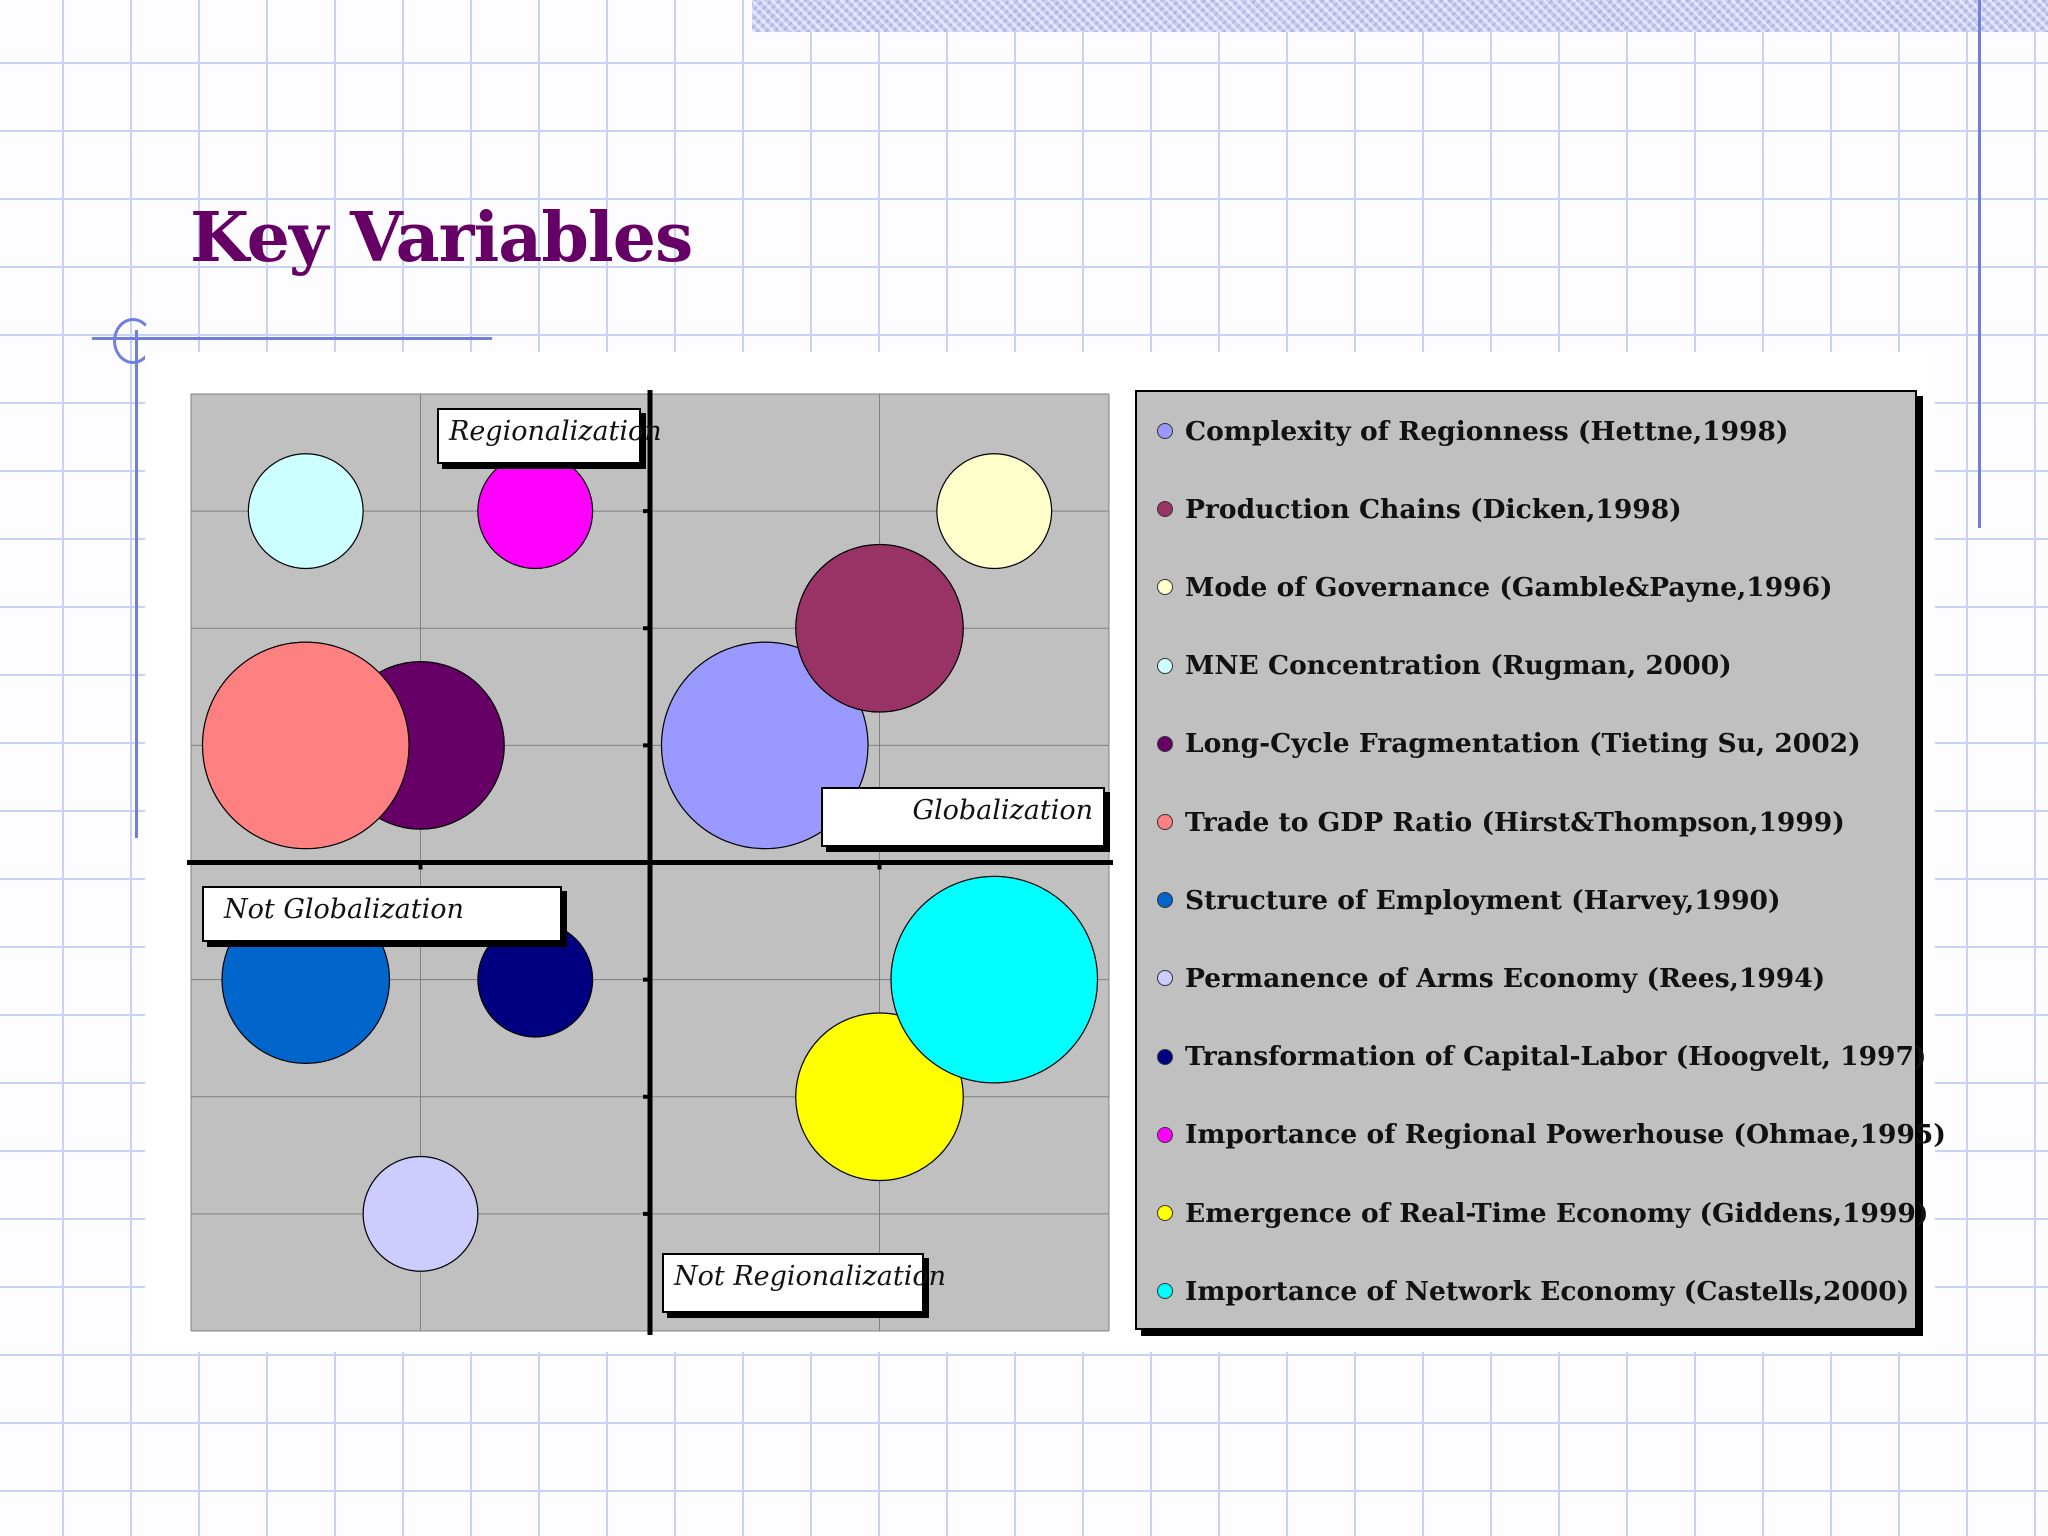 The height and width of the screenshot is (1536, 2048). I want to click on legend-item: Permanence of Arms Economy (Rees,1994), so click(1491, 978).